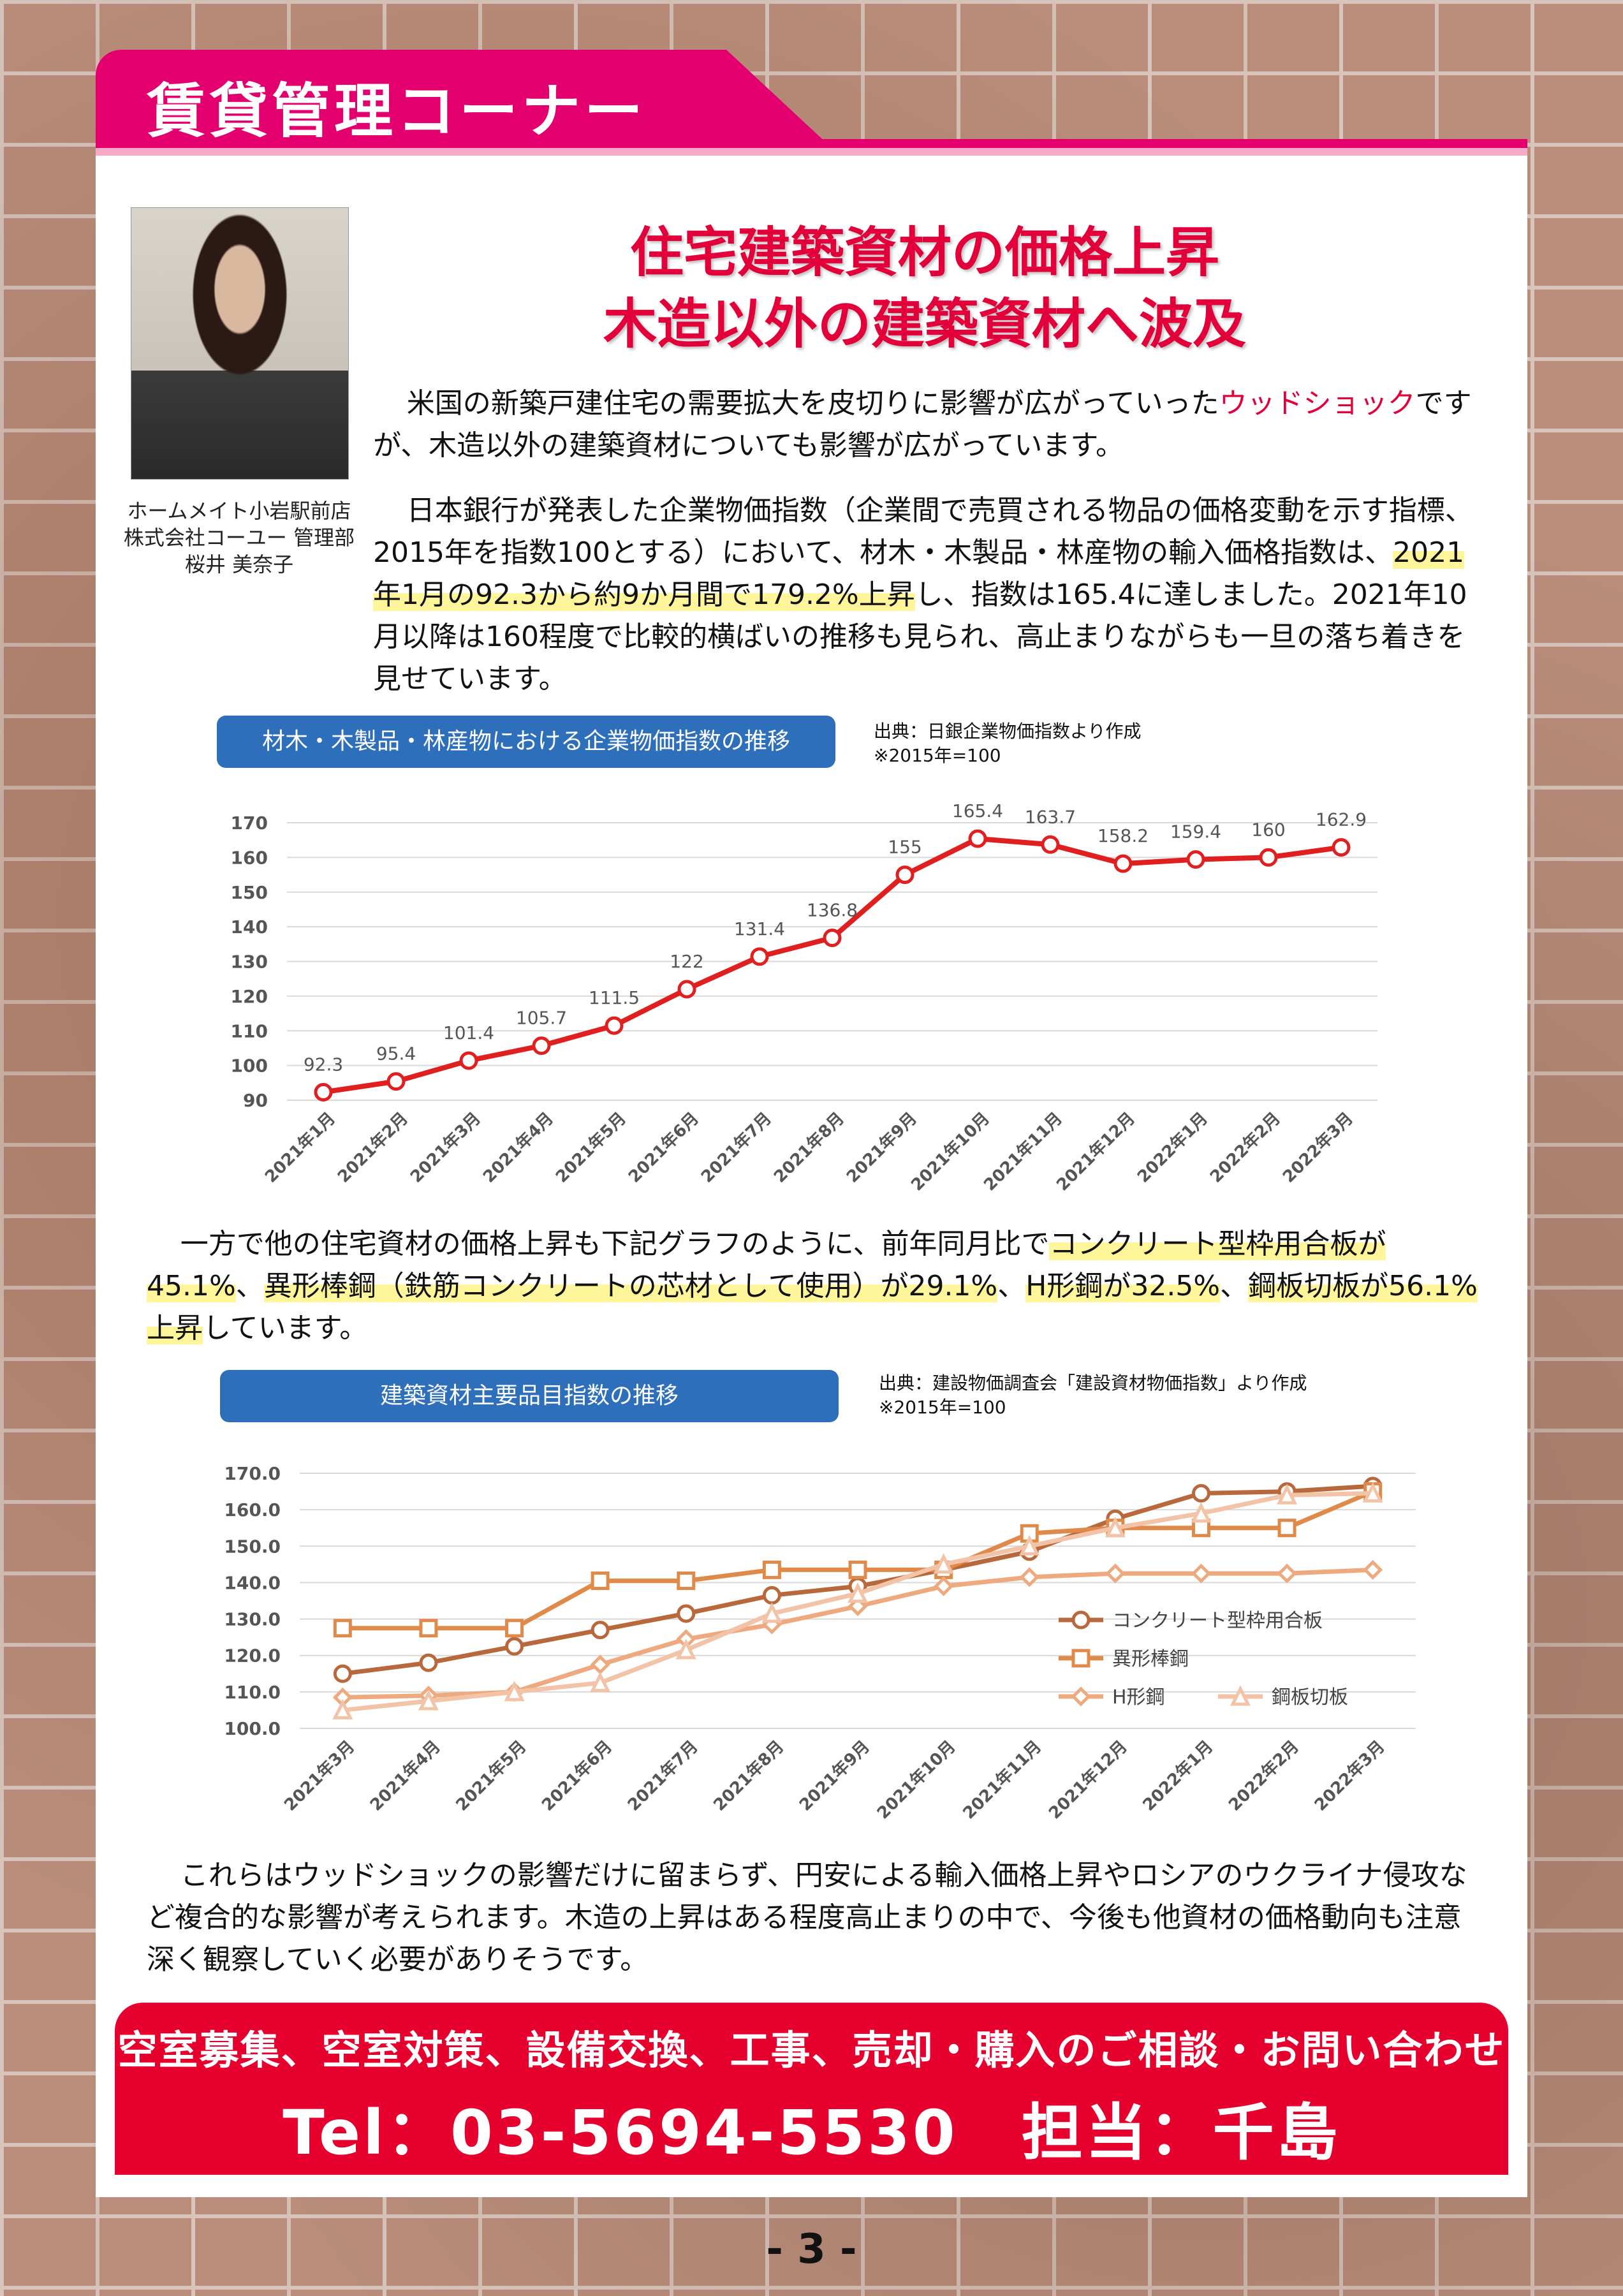  Describe the element at coordinates (323, 1064) in the screenshot. I see `data-label: 92.3` at that location.